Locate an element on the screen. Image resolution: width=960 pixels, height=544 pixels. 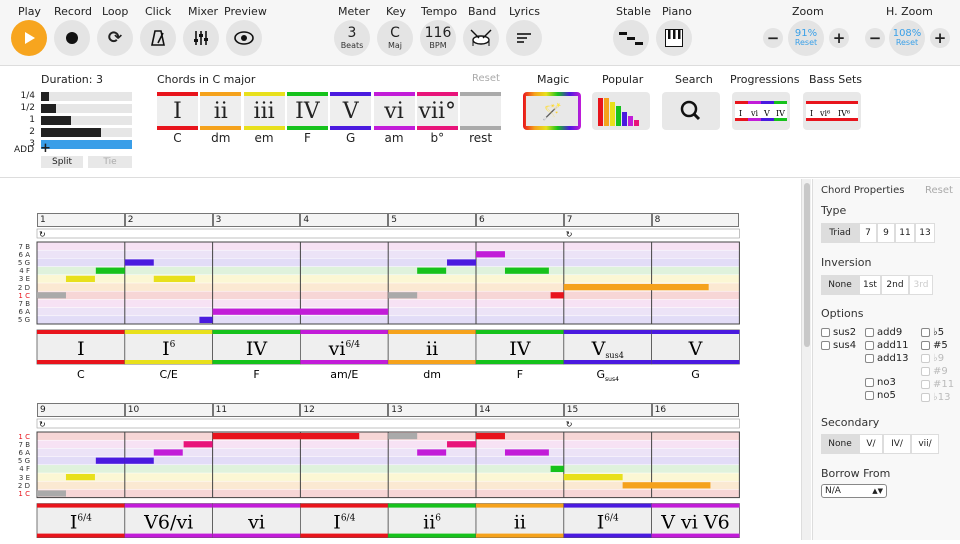
palette-chord-b°: vii° is located at coordinates (437, 111).